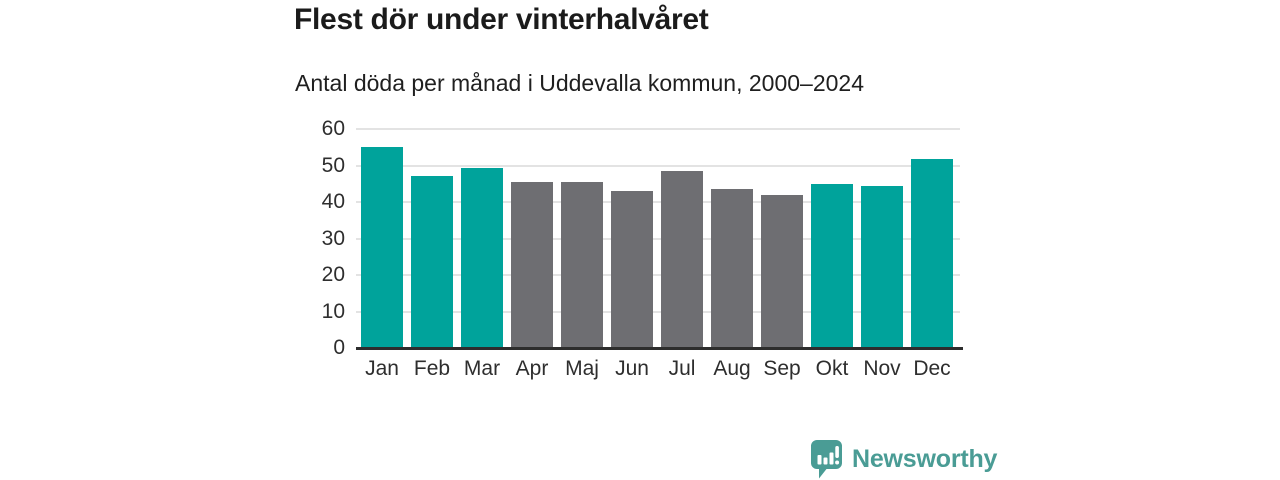  Describe the element at coordinates (532, 264) in the screenshot. I see `bar-apr` at that location.